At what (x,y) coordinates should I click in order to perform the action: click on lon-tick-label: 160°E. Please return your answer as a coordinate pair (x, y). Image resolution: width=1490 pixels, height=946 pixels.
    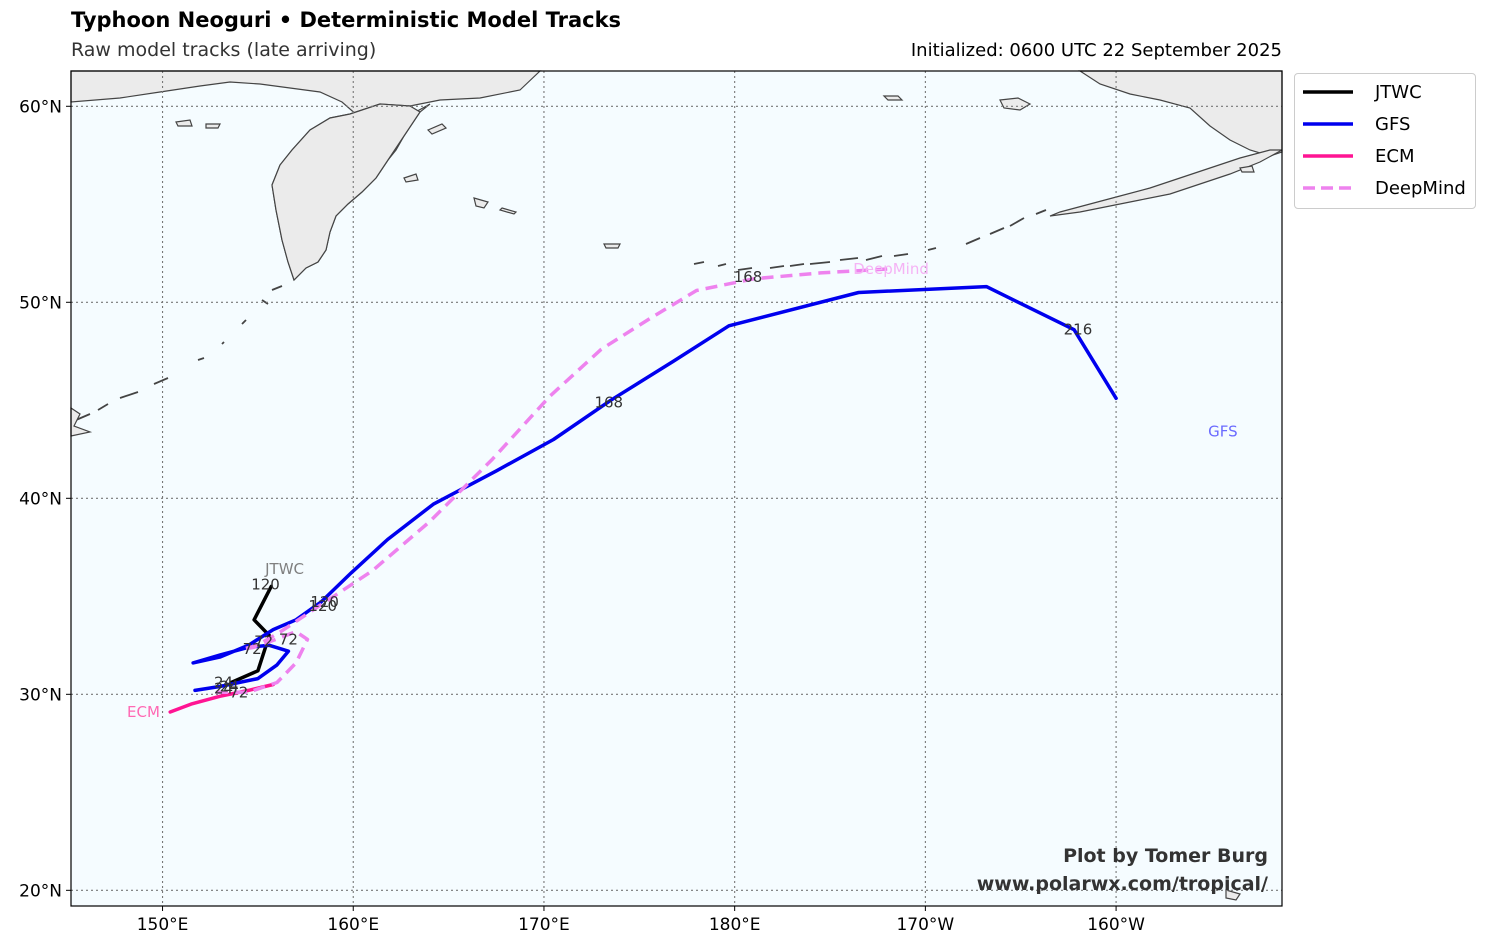
    Looking at the image, I should click on (353, 925).